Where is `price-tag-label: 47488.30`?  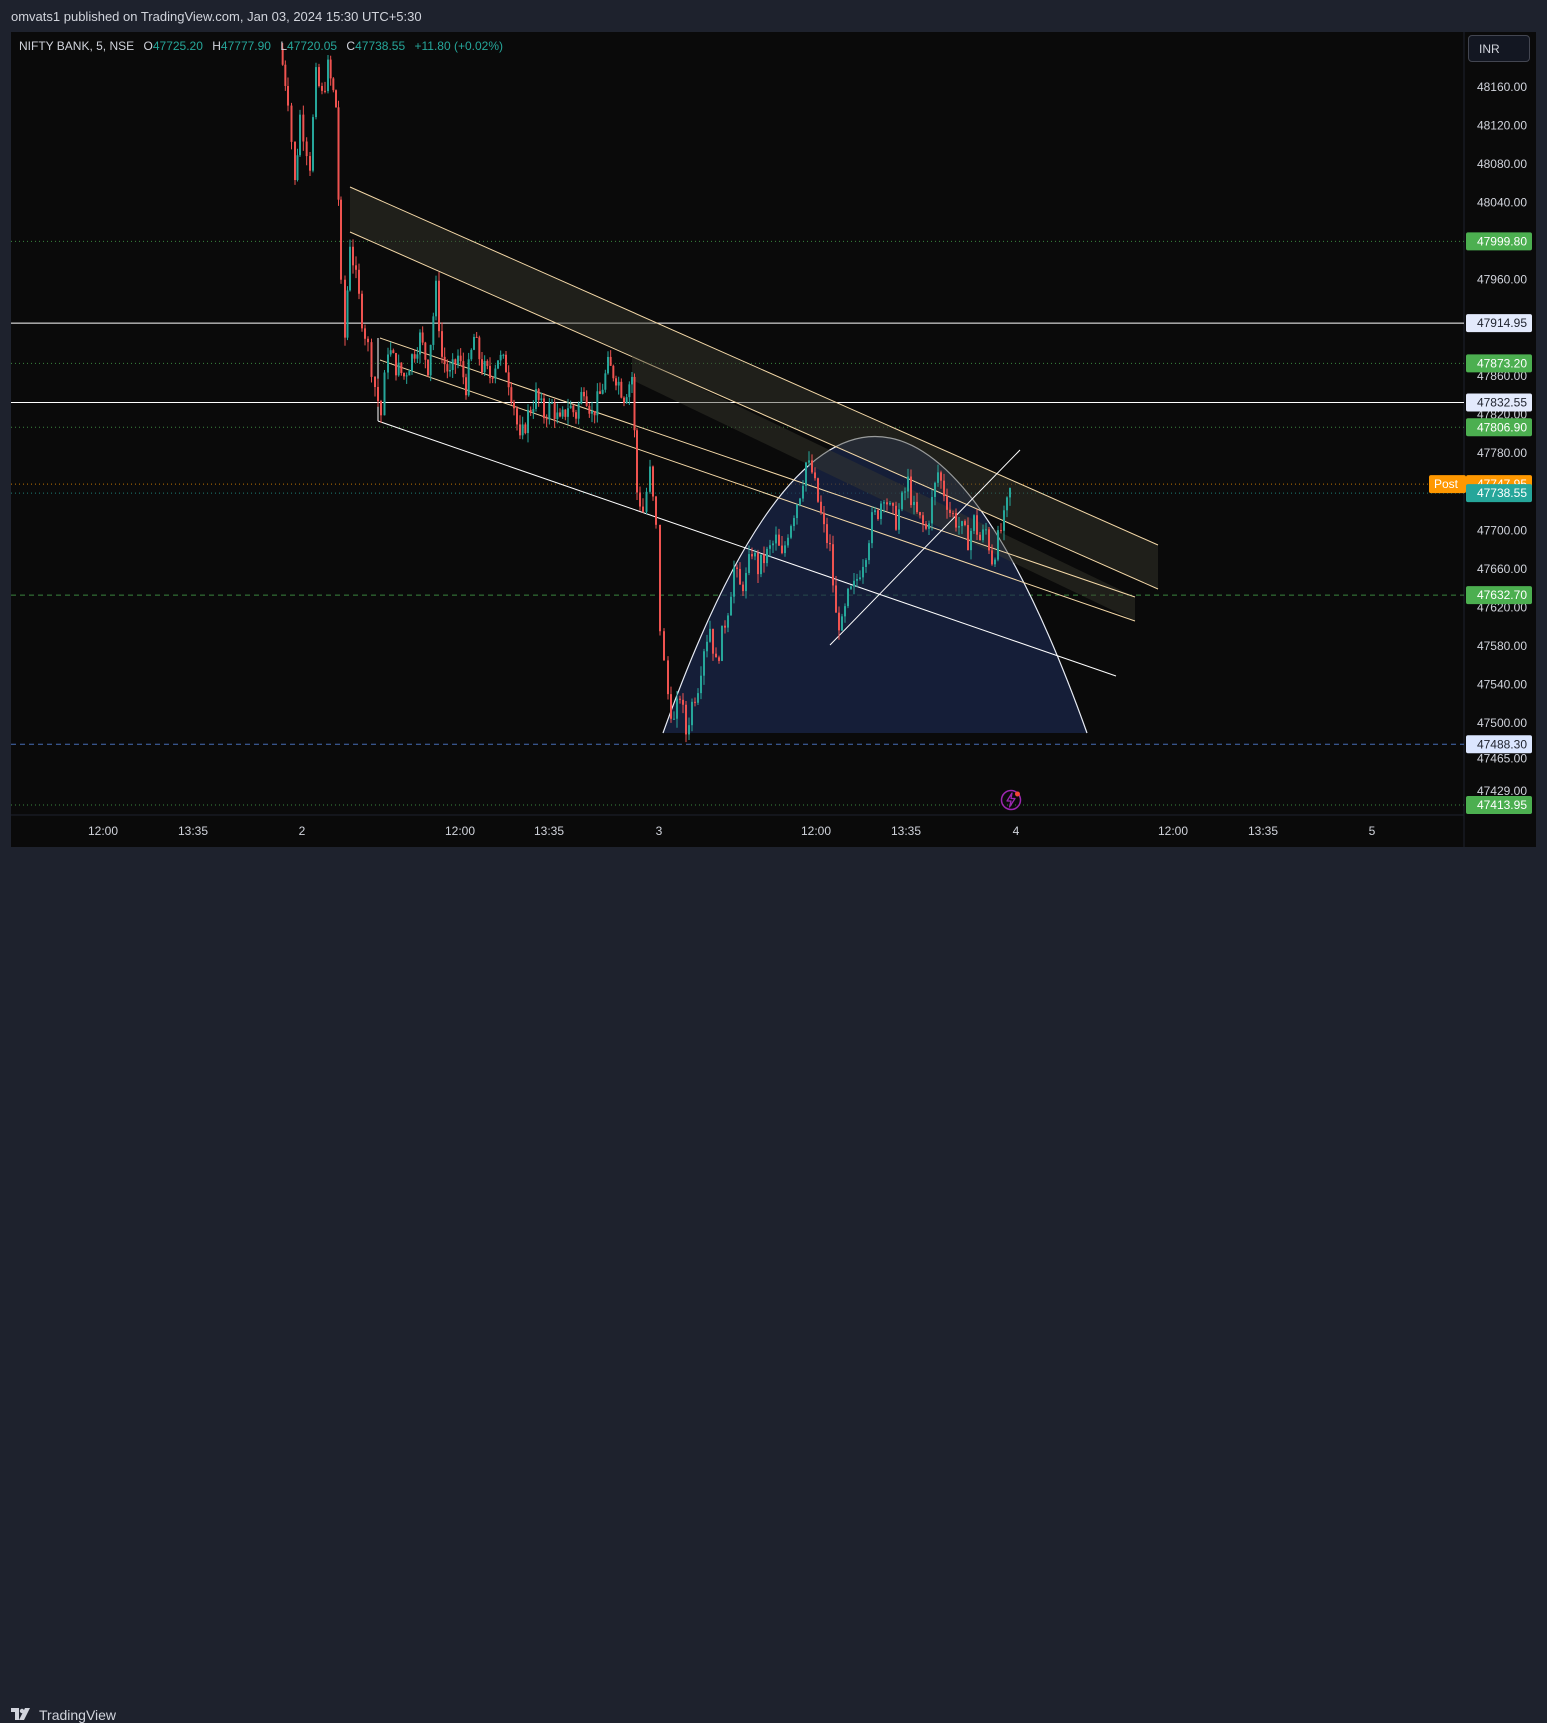 price-tag-label: 47488.30 is located at coordinates (1502, 744).